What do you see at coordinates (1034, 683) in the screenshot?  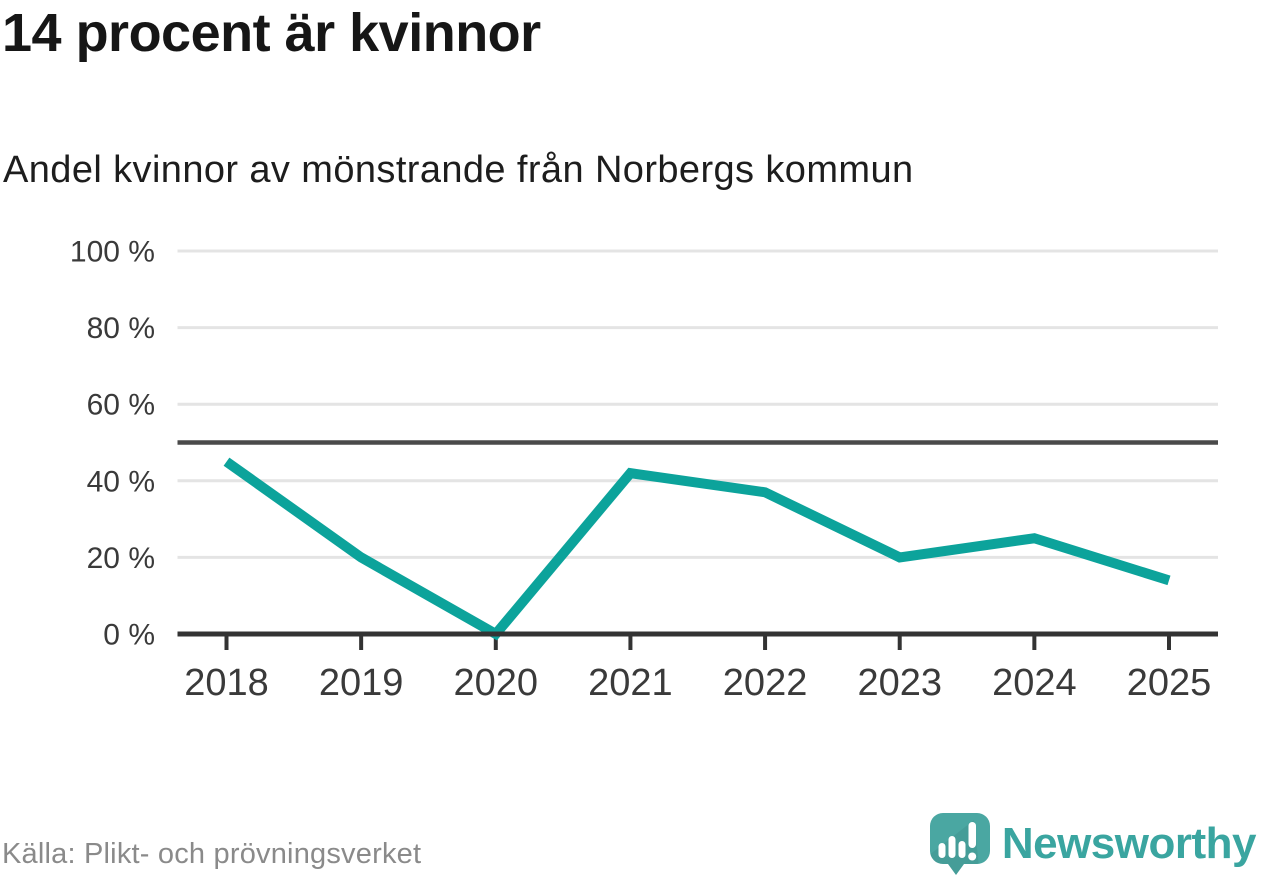 I see `x-axis-tick-label: 2024` at bounding box center [1034, 683].